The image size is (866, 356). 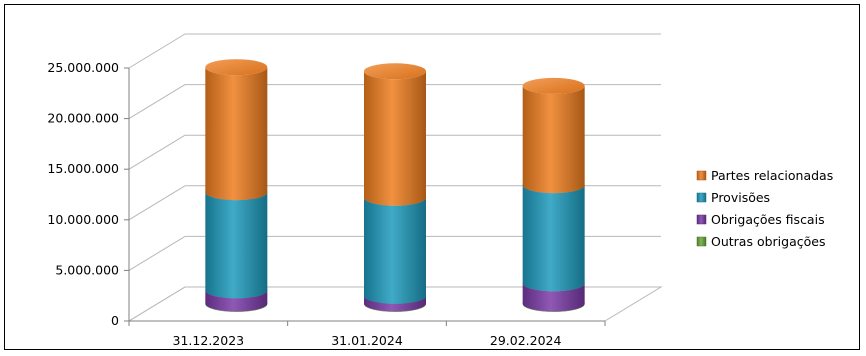 I want to click on y-tick-label: 10.000.000, so click(x=83, y=219).